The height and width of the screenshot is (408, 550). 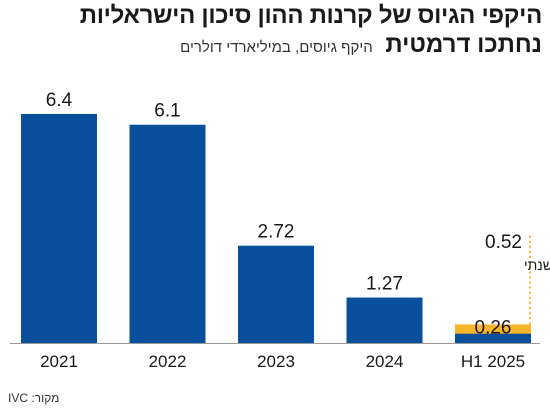 What do you see at coordinates (463, 44) in the screenshot?
I see `chart-title-emphasis: נחתכו דרמטית` at bounding box center [463, 44].